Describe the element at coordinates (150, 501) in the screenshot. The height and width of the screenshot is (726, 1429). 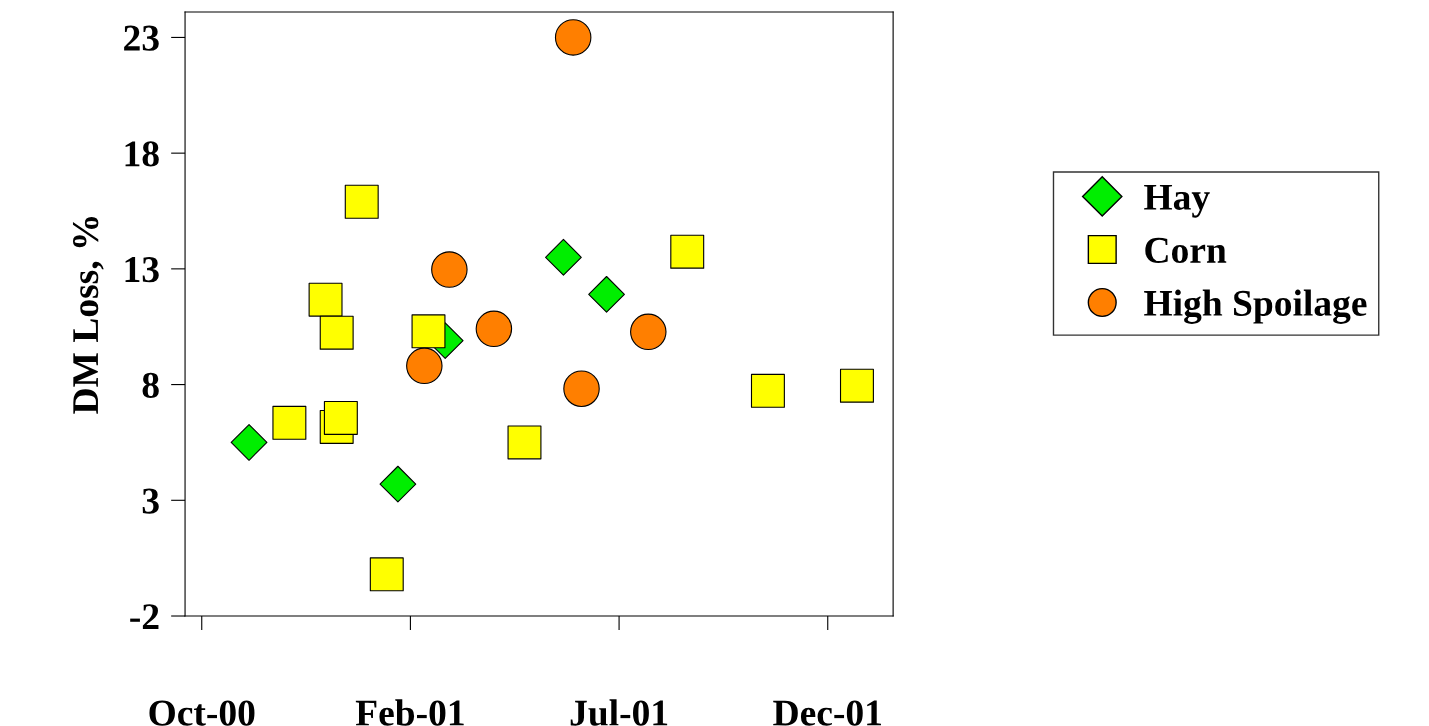
I see `y-tick-label: 3` at that location.